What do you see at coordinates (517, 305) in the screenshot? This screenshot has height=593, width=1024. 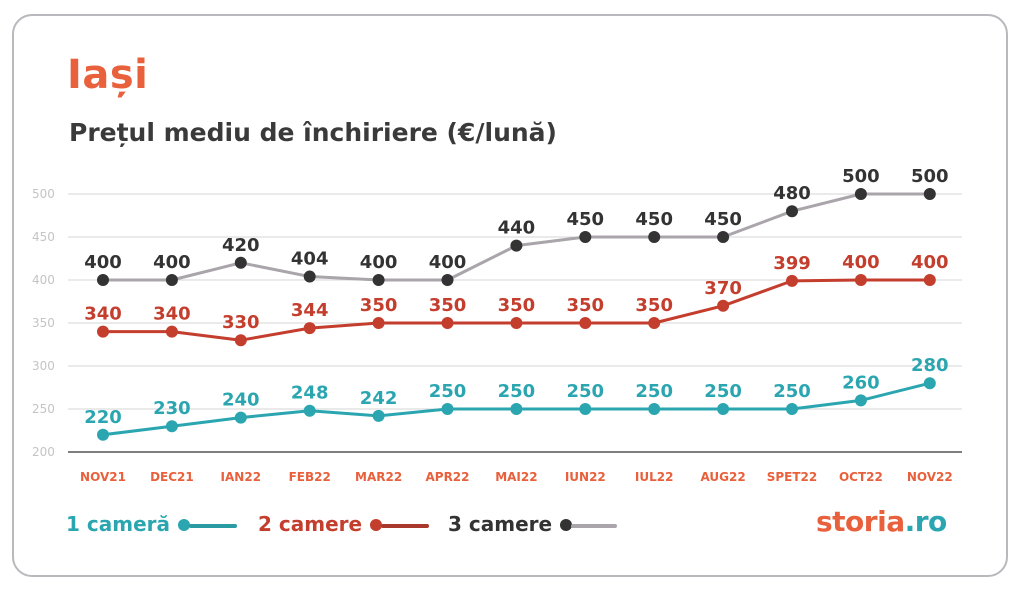 I see `data-label-2-camere-mai22: 350` at bounding box center [517, 305].